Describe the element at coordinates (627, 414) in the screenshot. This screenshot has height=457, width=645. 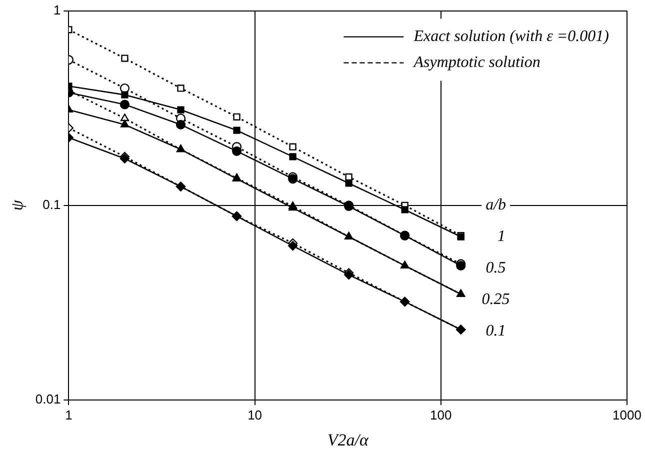
I see `x-tick-label: 1000` at that location.